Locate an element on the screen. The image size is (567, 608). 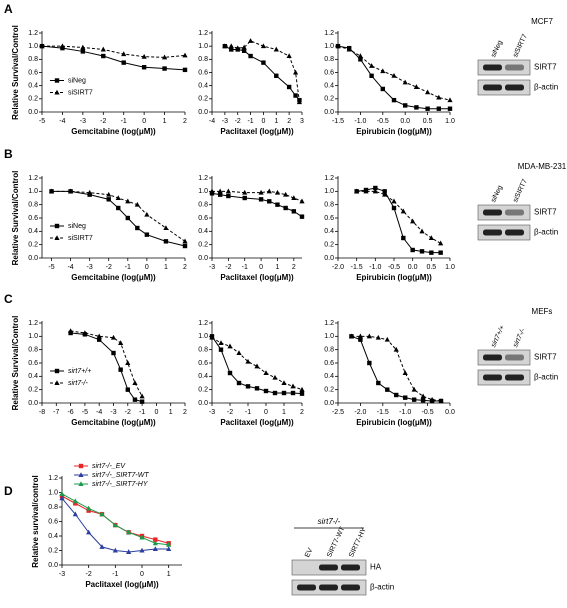
x-tick-label: -4 is located at coordinates (62, 121).